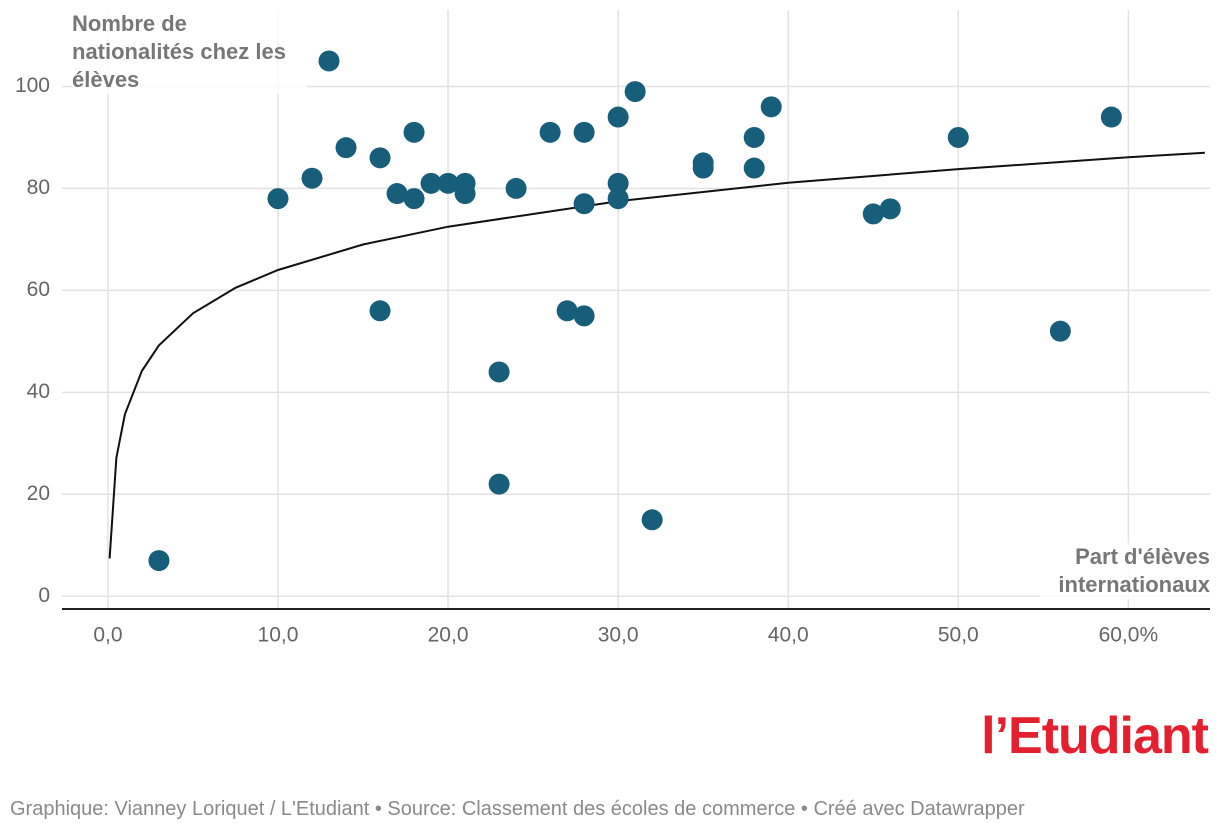 This screenshot has width=1220, height=838. What do you see at coordinates (1129, 635) in the screenshot?
I see `x-tick-label: 60,0%` at bounding box center [1129, 635].